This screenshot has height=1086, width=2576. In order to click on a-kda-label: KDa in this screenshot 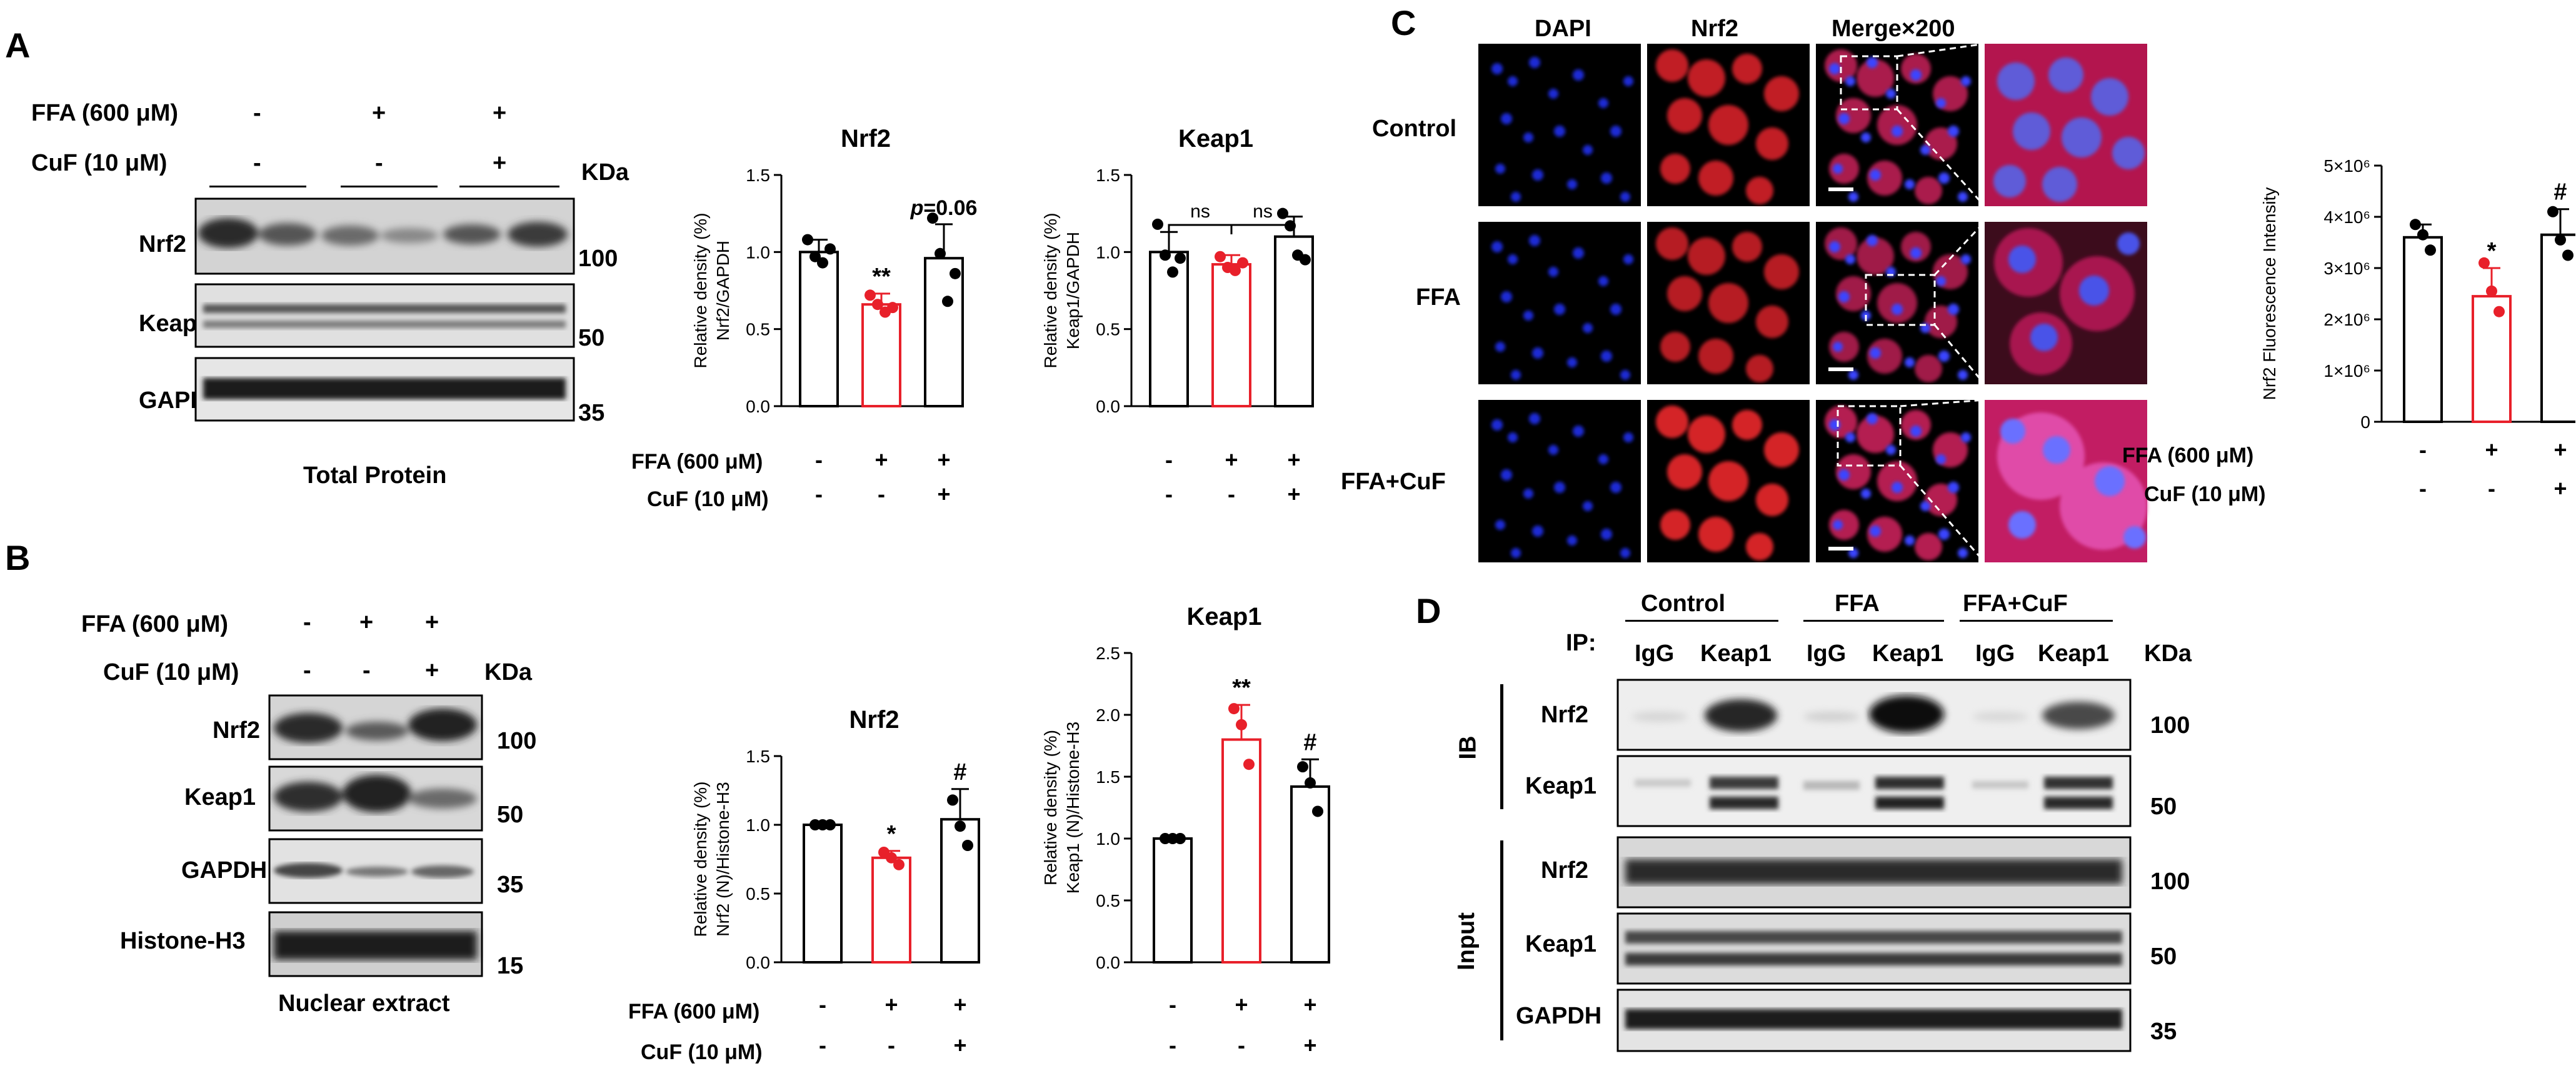, I will do `click(605, 172)`.